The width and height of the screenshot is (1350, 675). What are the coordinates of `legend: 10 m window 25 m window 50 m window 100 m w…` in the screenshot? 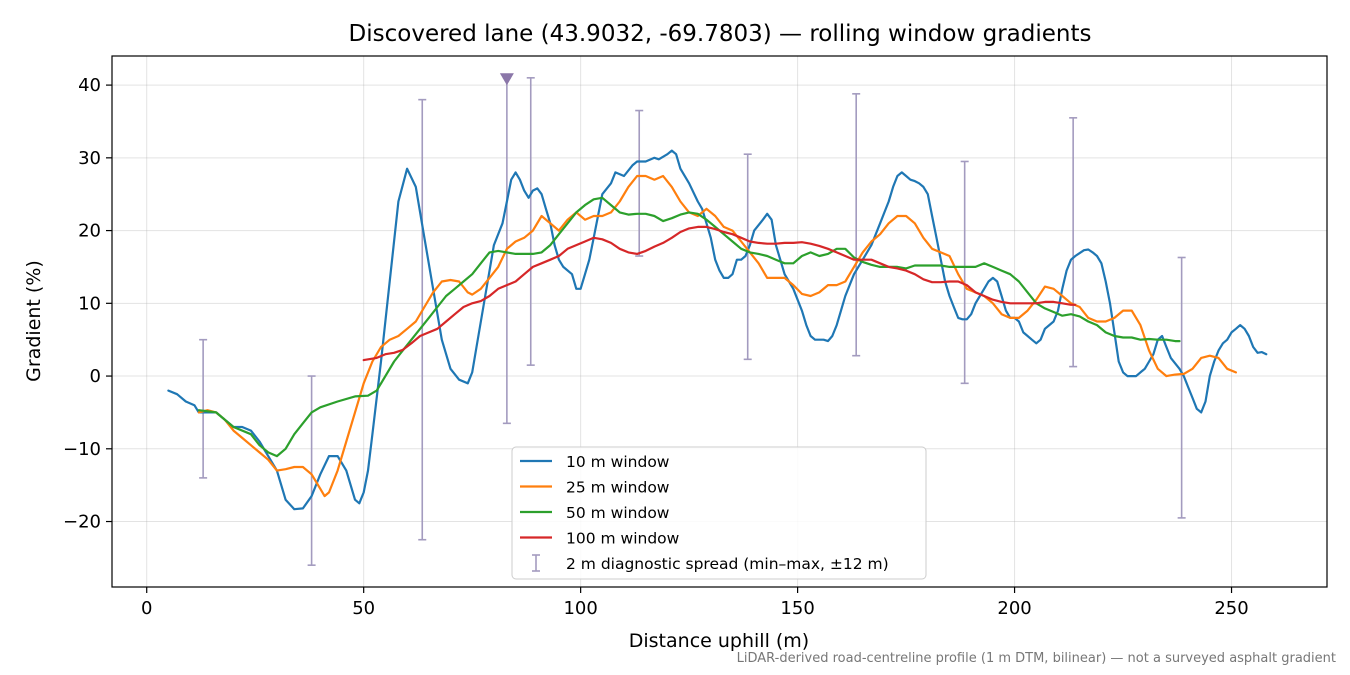 It's located at (719, 513).